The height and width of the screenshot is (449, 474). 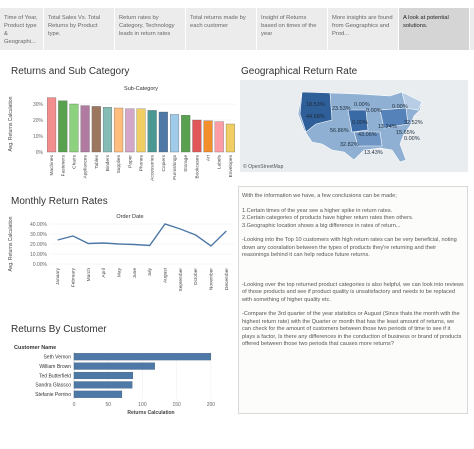 I want to click on returns-sub-category-title: Returns and Sub Category, so click(x=70, y=71).